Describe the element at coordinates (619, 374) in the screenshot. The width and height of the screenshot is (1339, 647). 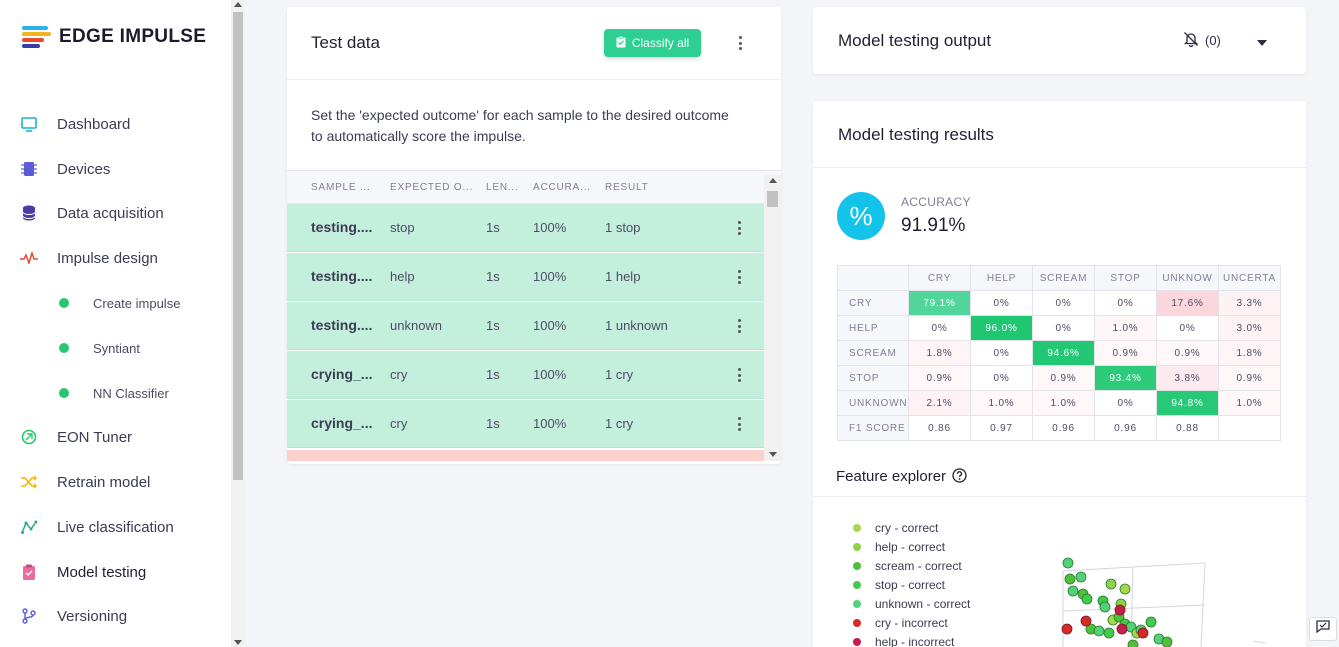
I see `sample-result: 1 cry` at that location.